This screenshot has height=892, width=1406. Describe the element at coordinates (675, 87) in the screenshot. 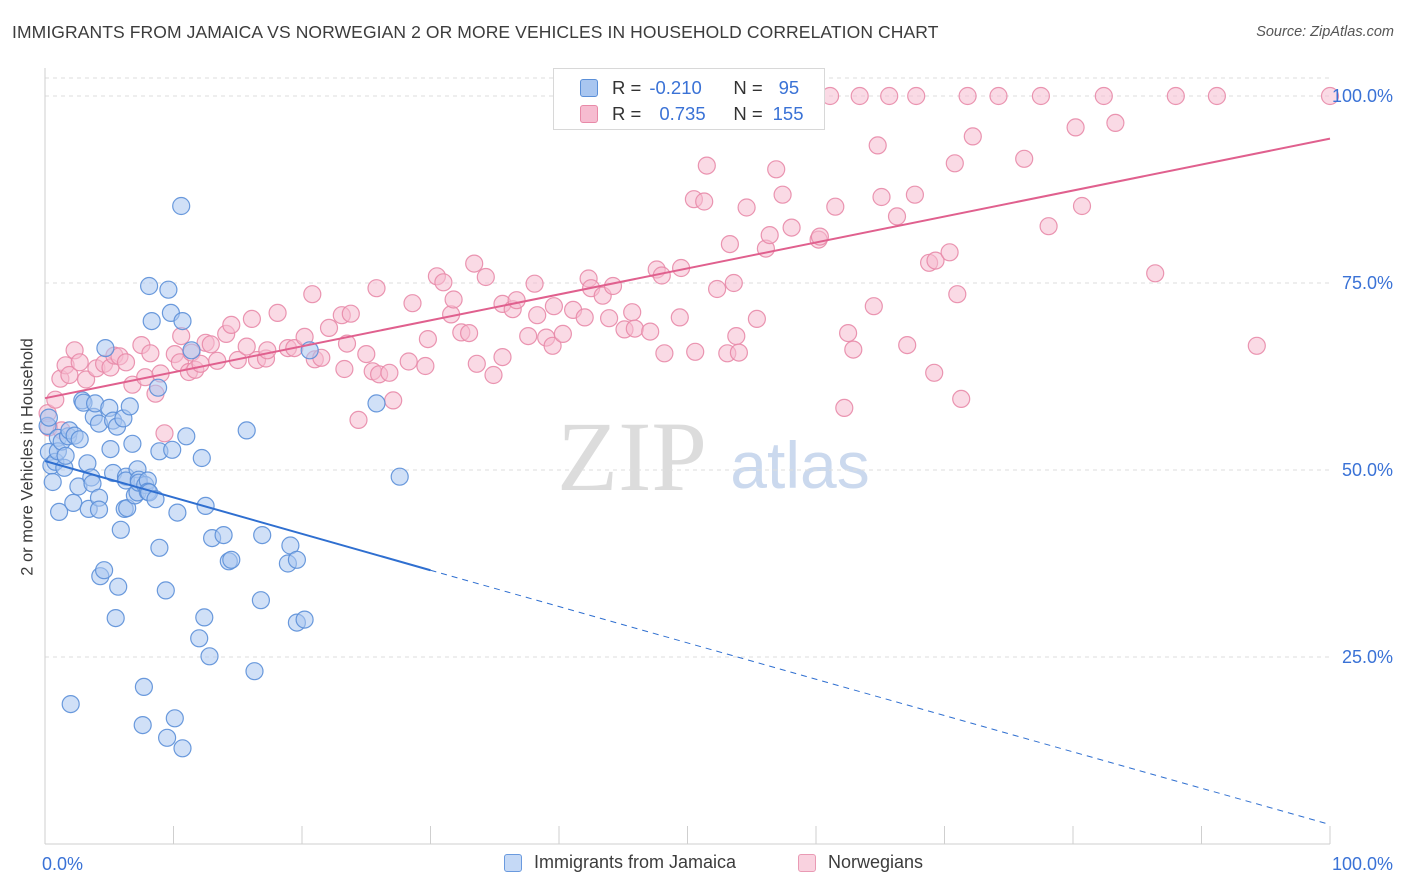

I see `r-value-jamaica: -0.210` at that location.